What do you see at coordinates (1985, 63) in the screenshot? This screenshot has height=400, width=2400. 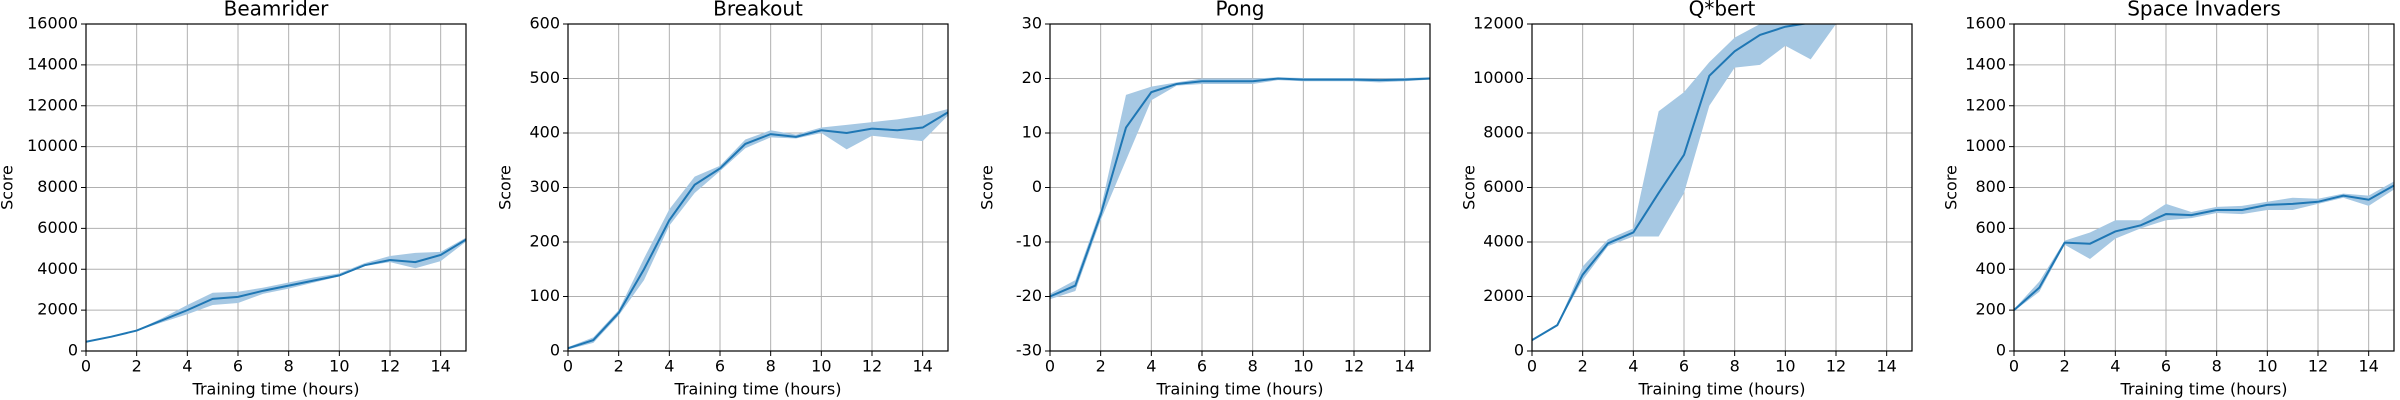 I see `y-tick-label: 1400` at bounding box center [1985, 63].